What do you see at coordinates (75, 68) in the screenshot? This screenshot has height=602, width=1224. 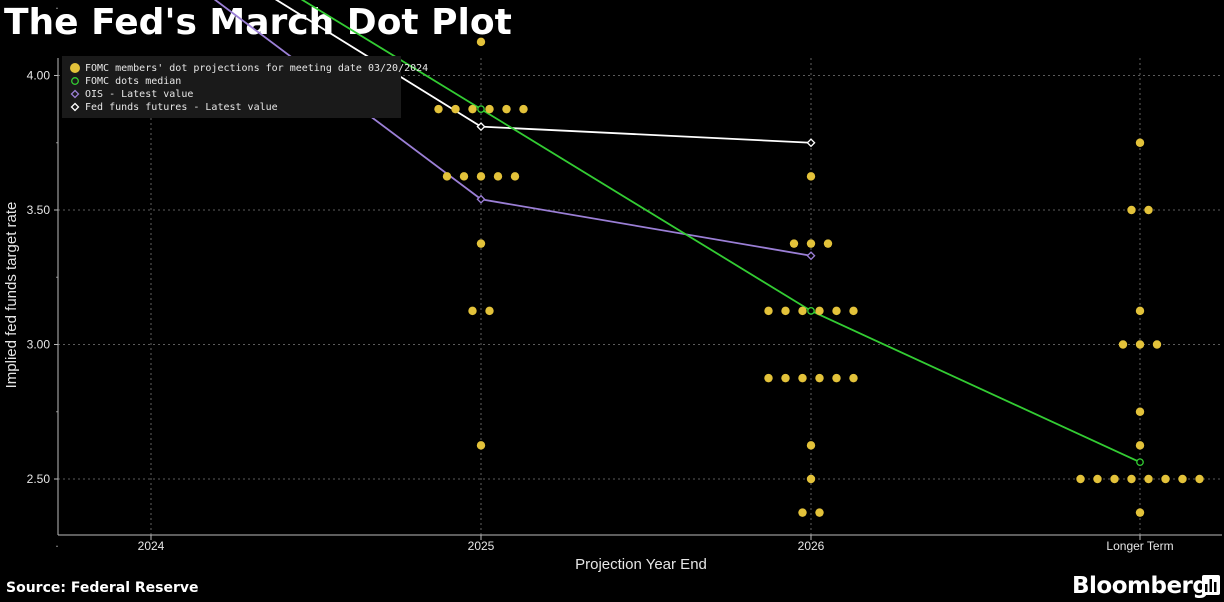 I see `legend-dot-marker` at bounding box center [75, 68].